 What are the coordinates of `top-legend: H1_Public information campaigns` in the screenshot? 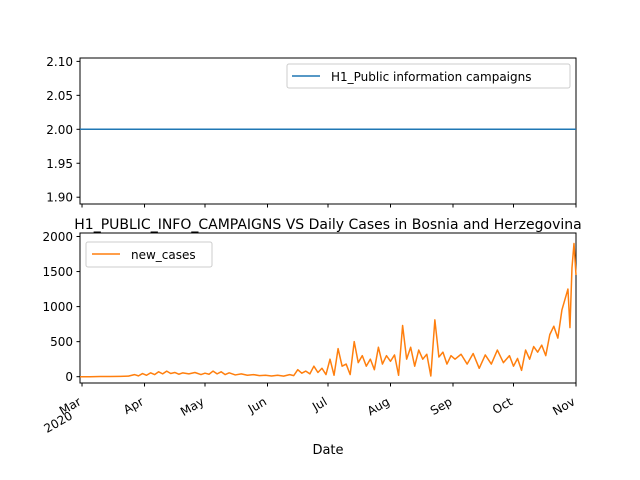 It's located at (428, 76).